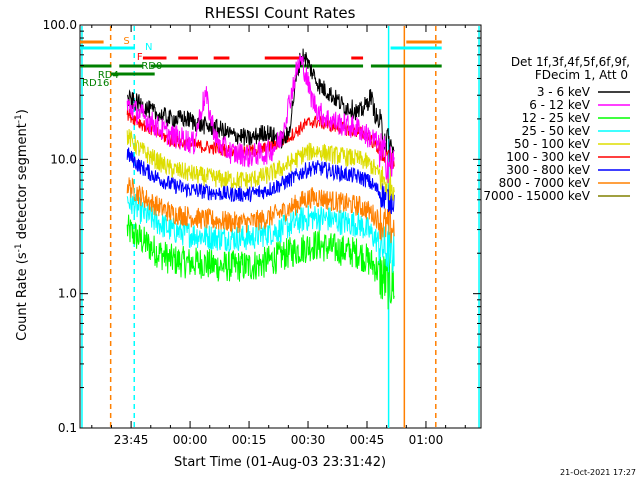  Describe the element at coordinates (108, 75) in the screenshot. I see `annotation-rd4: RD4` at that location.